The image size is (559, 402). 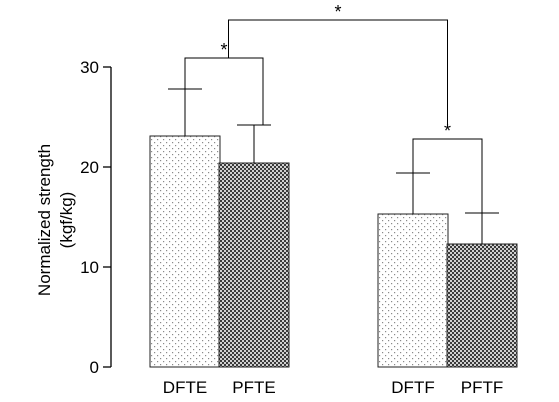 I want to click on y-axis-label-line2: (kgf/kg), so click(x=66, y=220).